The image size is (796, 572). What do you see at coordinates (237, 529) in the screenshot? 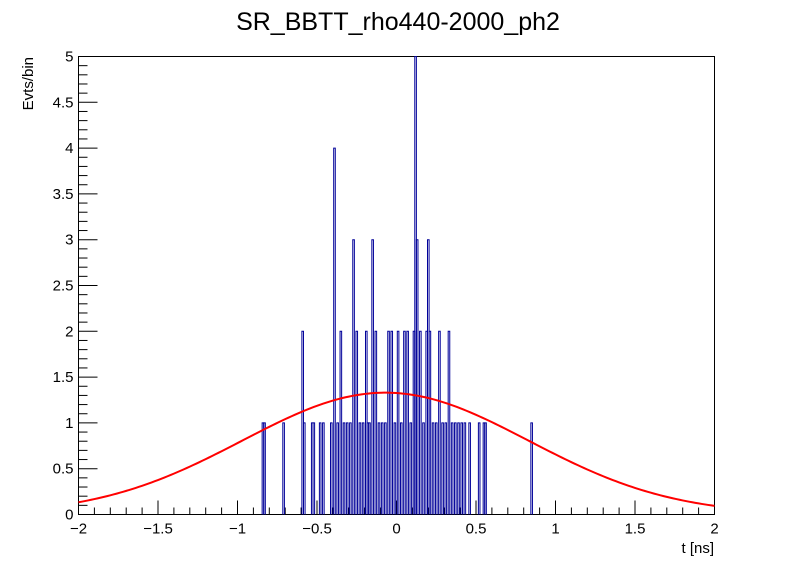
I see `x-tick-label: −1` at bounding box center [237, 529].